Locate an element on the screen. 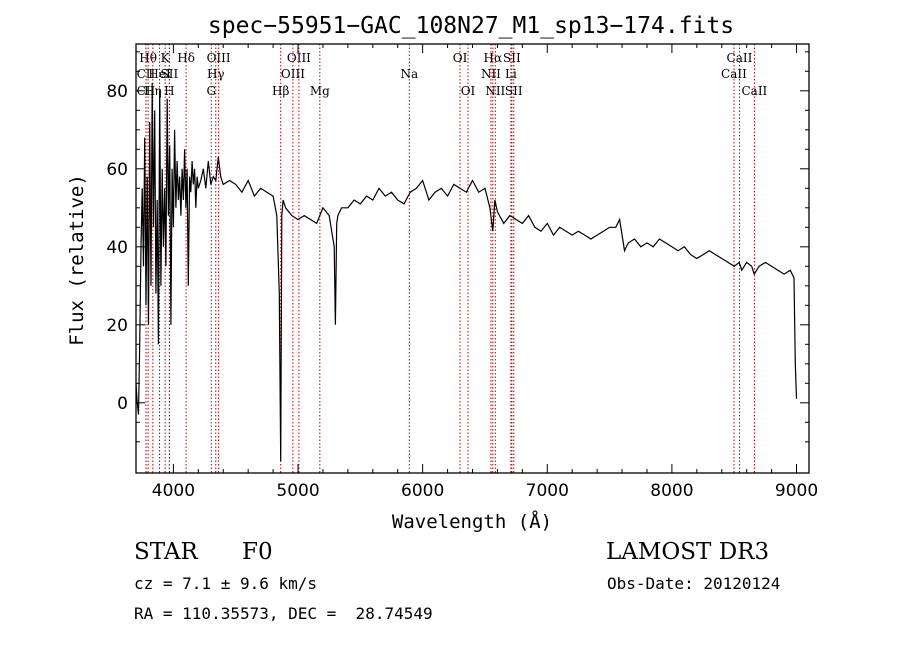  spectral-line-label: Mg is located at coordinates (320, 91).